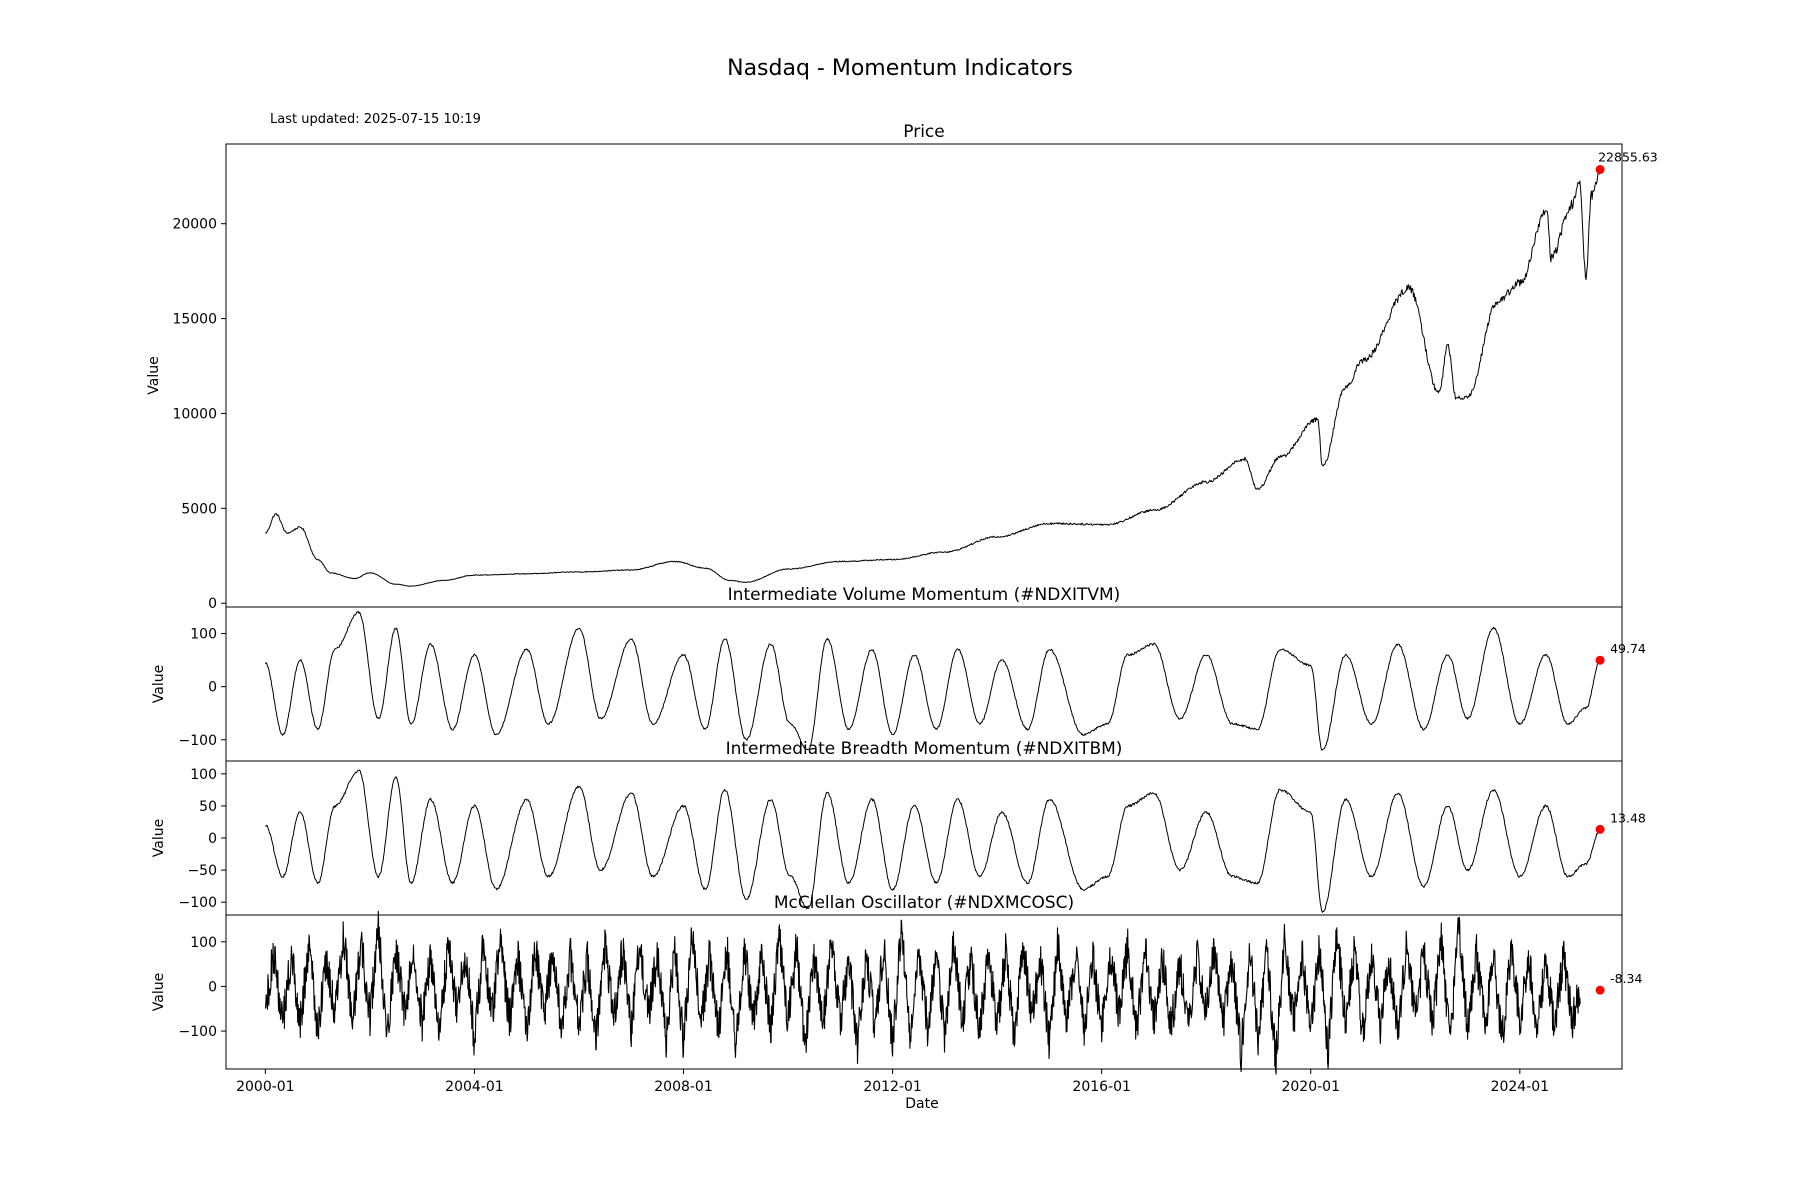  I want to click on x-tick-label: 2000-01, so click(265, 1087).